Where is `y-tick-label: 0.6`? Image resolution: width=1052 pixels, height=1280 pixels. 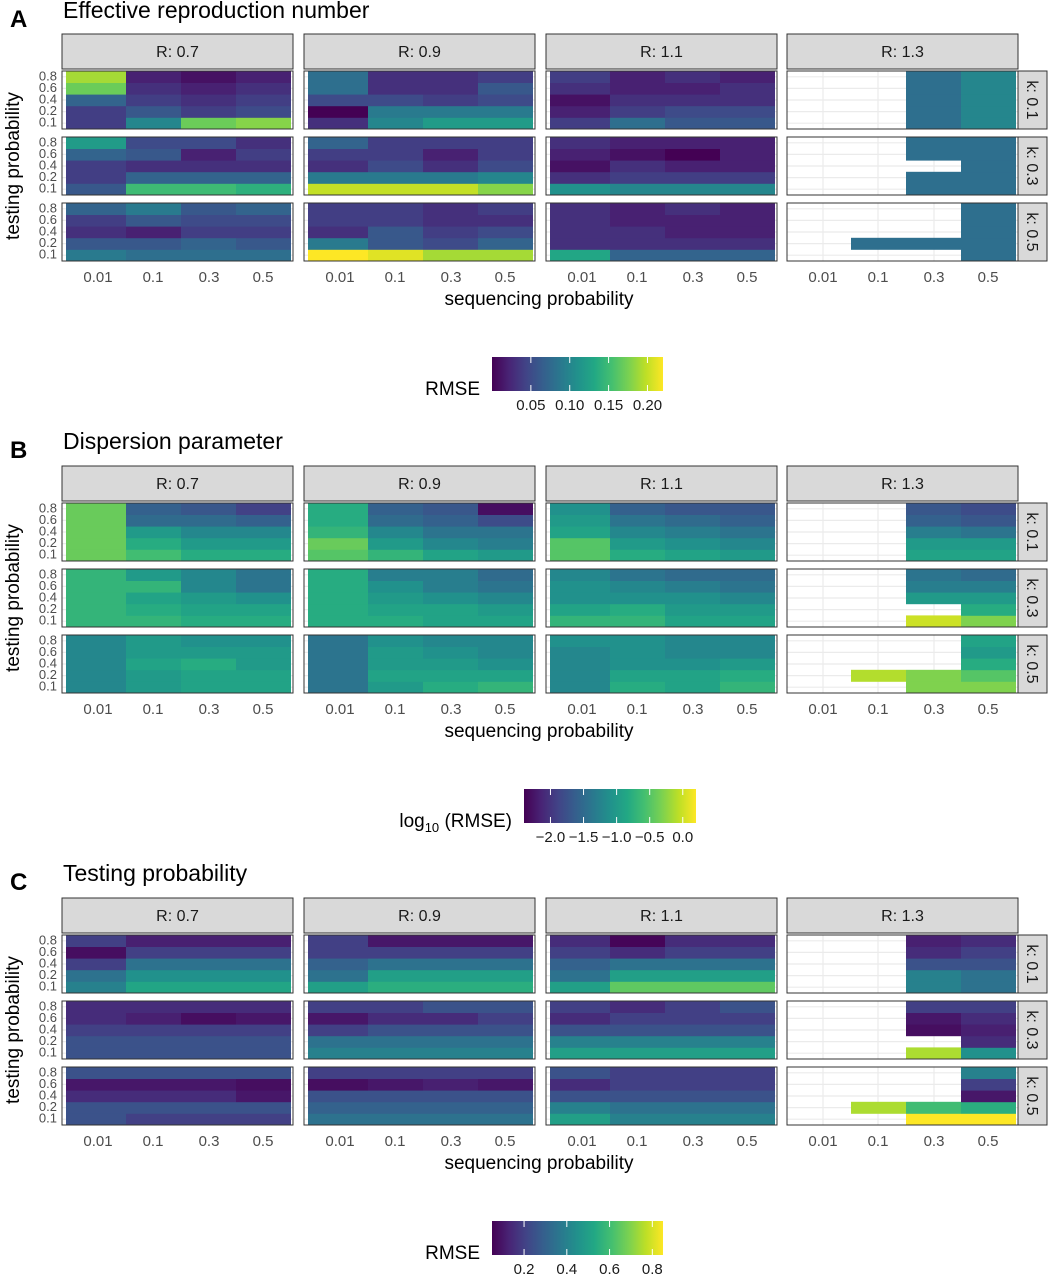 y-tick-label: 0.6 is located at coordinates (48, 1017).